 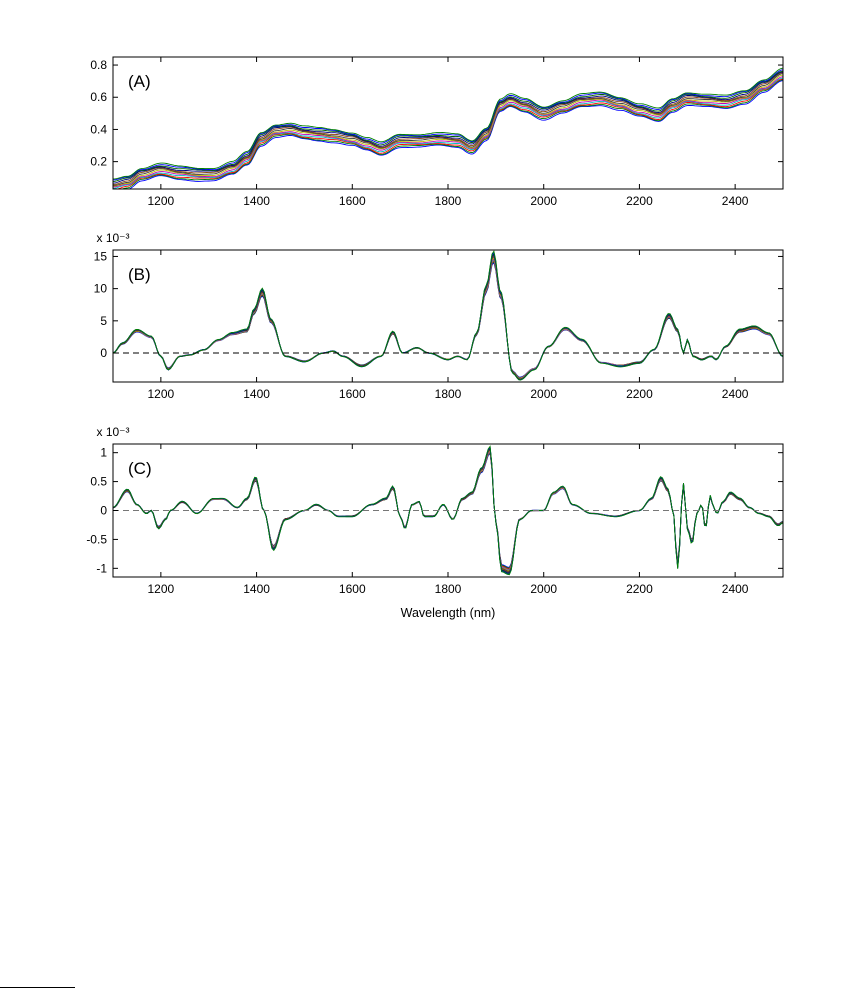 What do you see at coordinates (735, 589) in the screenshot?
I see `x-tick-label-c: 2400` at bounding box center [735, 589].